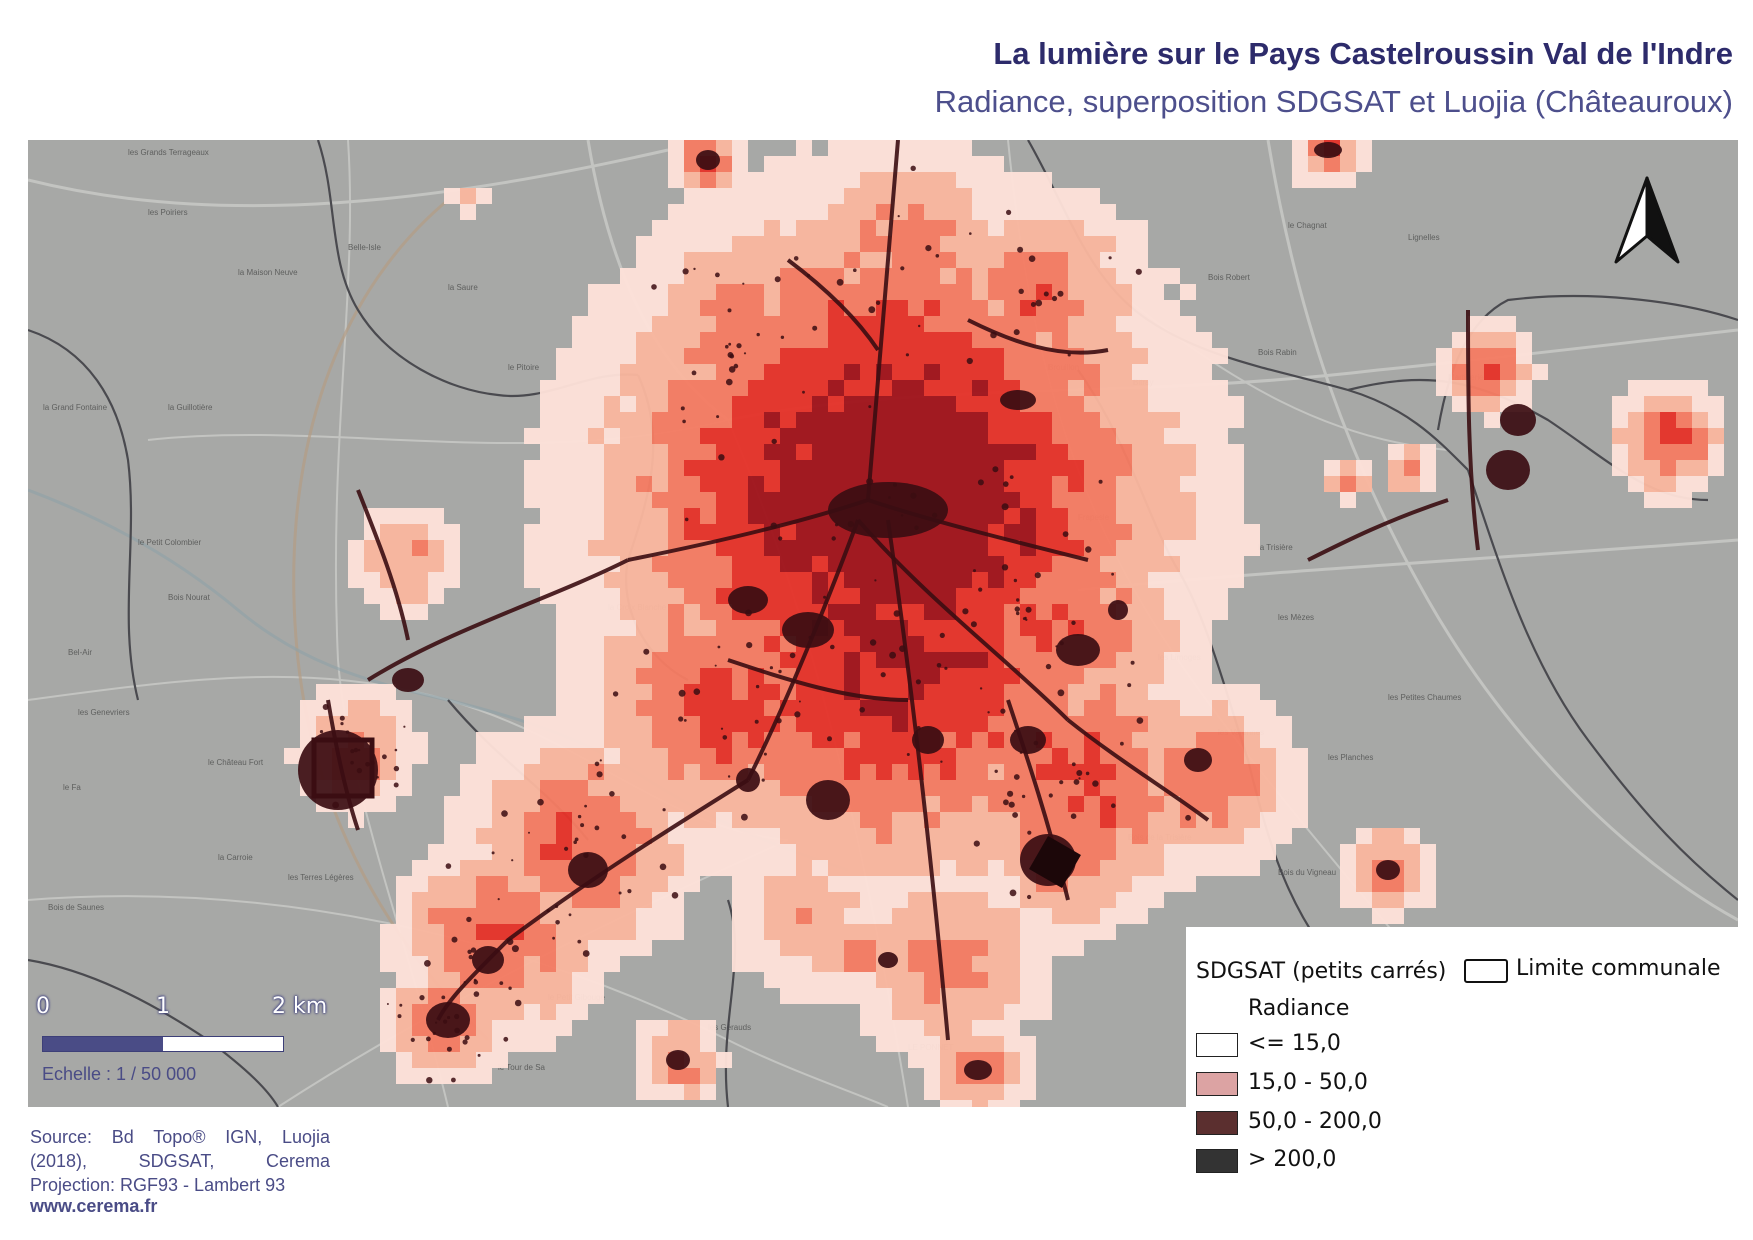 This screenshot has height=1240, width=1753. Describe the element at coordinates (1308, 1082) in the screenshot. I see `legend-class-label: 15,0 - 50,0` at that location.